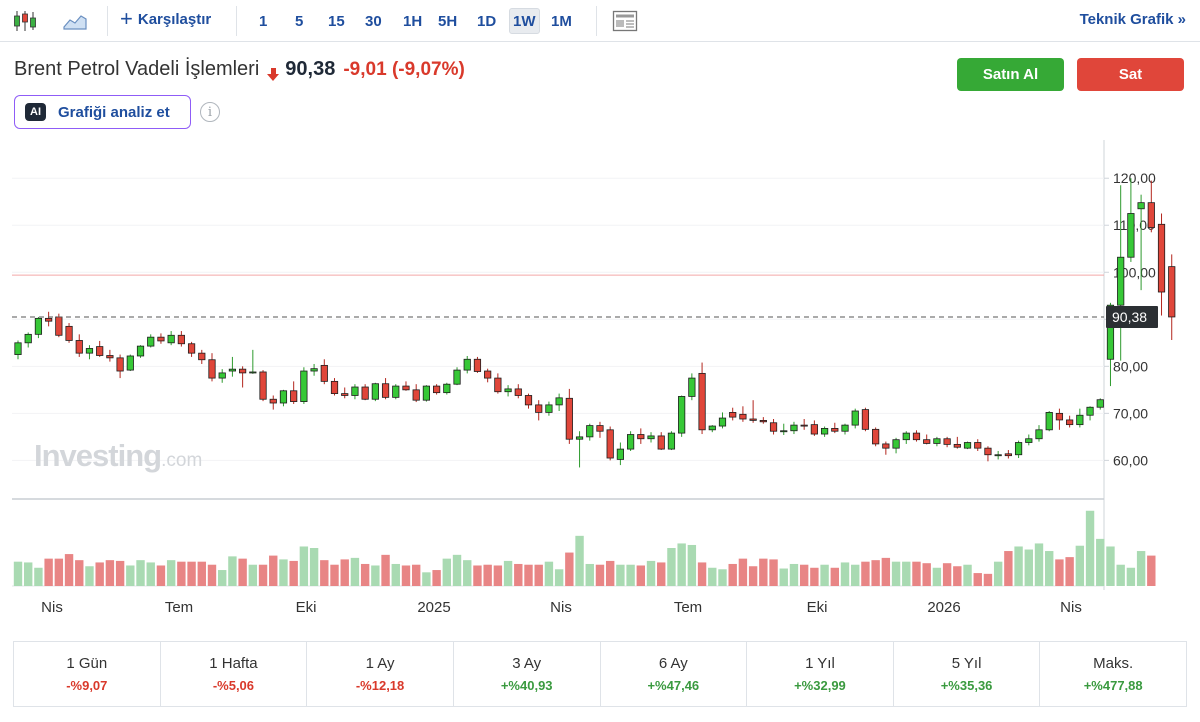 Image resolution: width=1200 pixels, height=722 pixels. I want to click on perf-label: 5 Yıl, so click(966, 663).